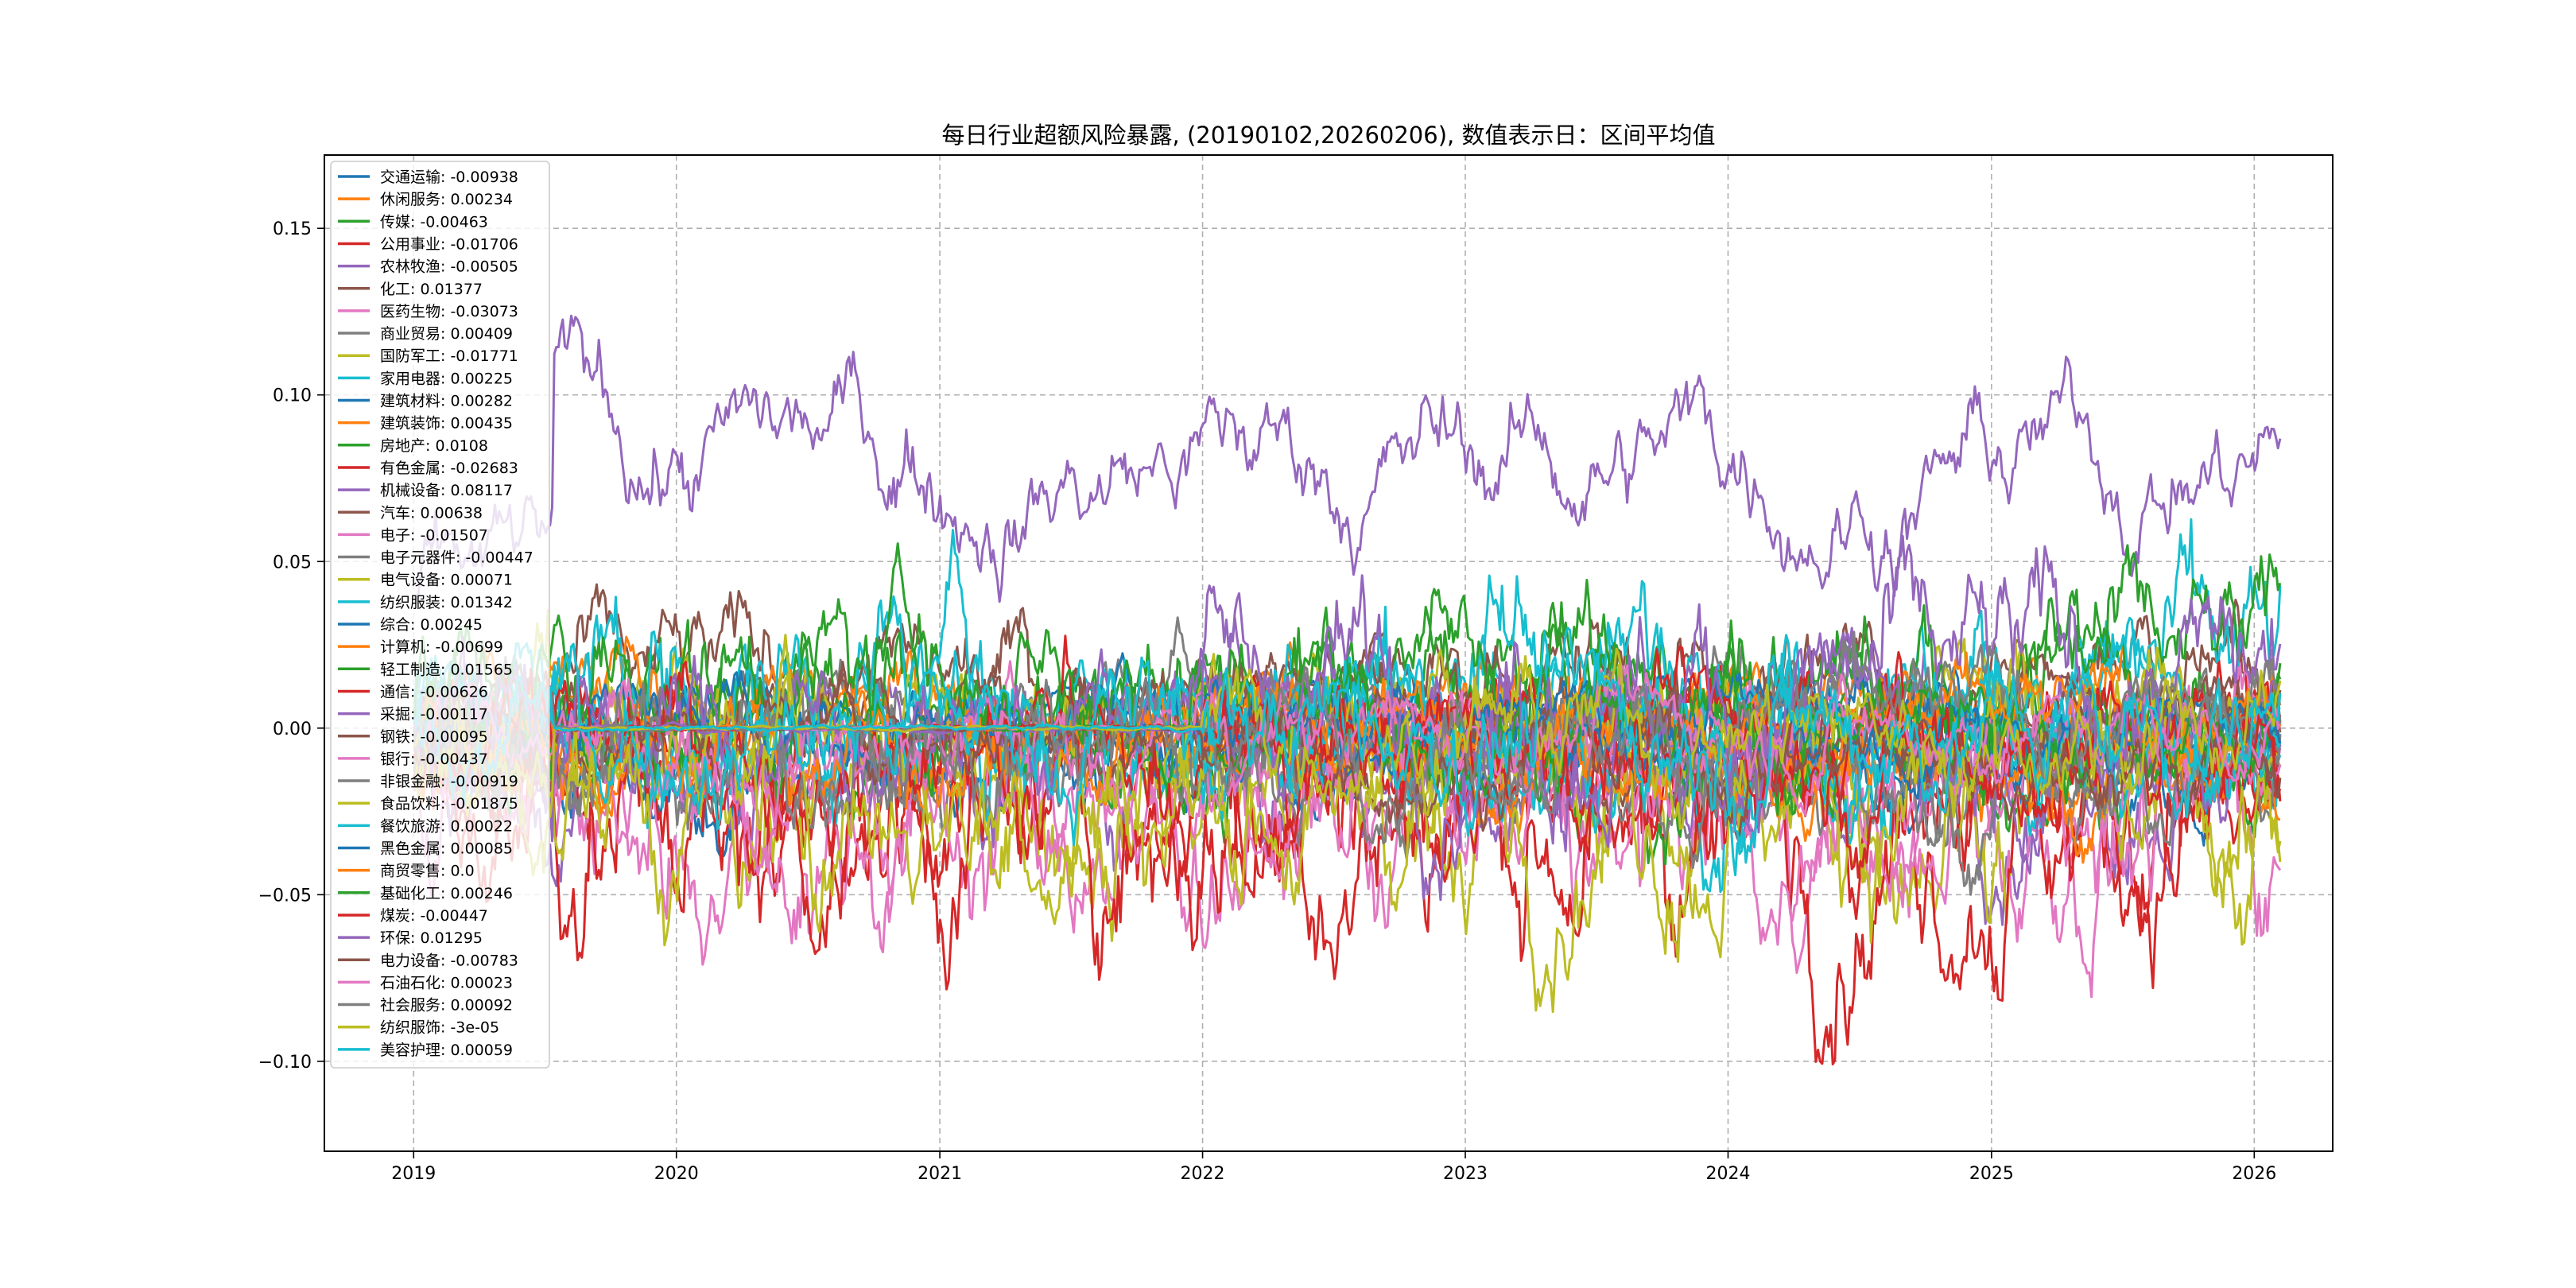 Image resolution: width=2576 pixels, height=1288 pixels. I want to click on legend-entry: 休闲服务: 0.00234, so click(446, 200).